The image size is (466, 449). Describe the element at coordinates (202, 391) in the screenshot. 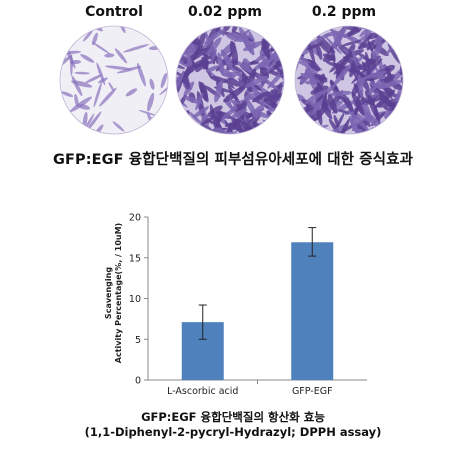

I see `x-tick-label-0: L-Ascorbic acid` at that location.